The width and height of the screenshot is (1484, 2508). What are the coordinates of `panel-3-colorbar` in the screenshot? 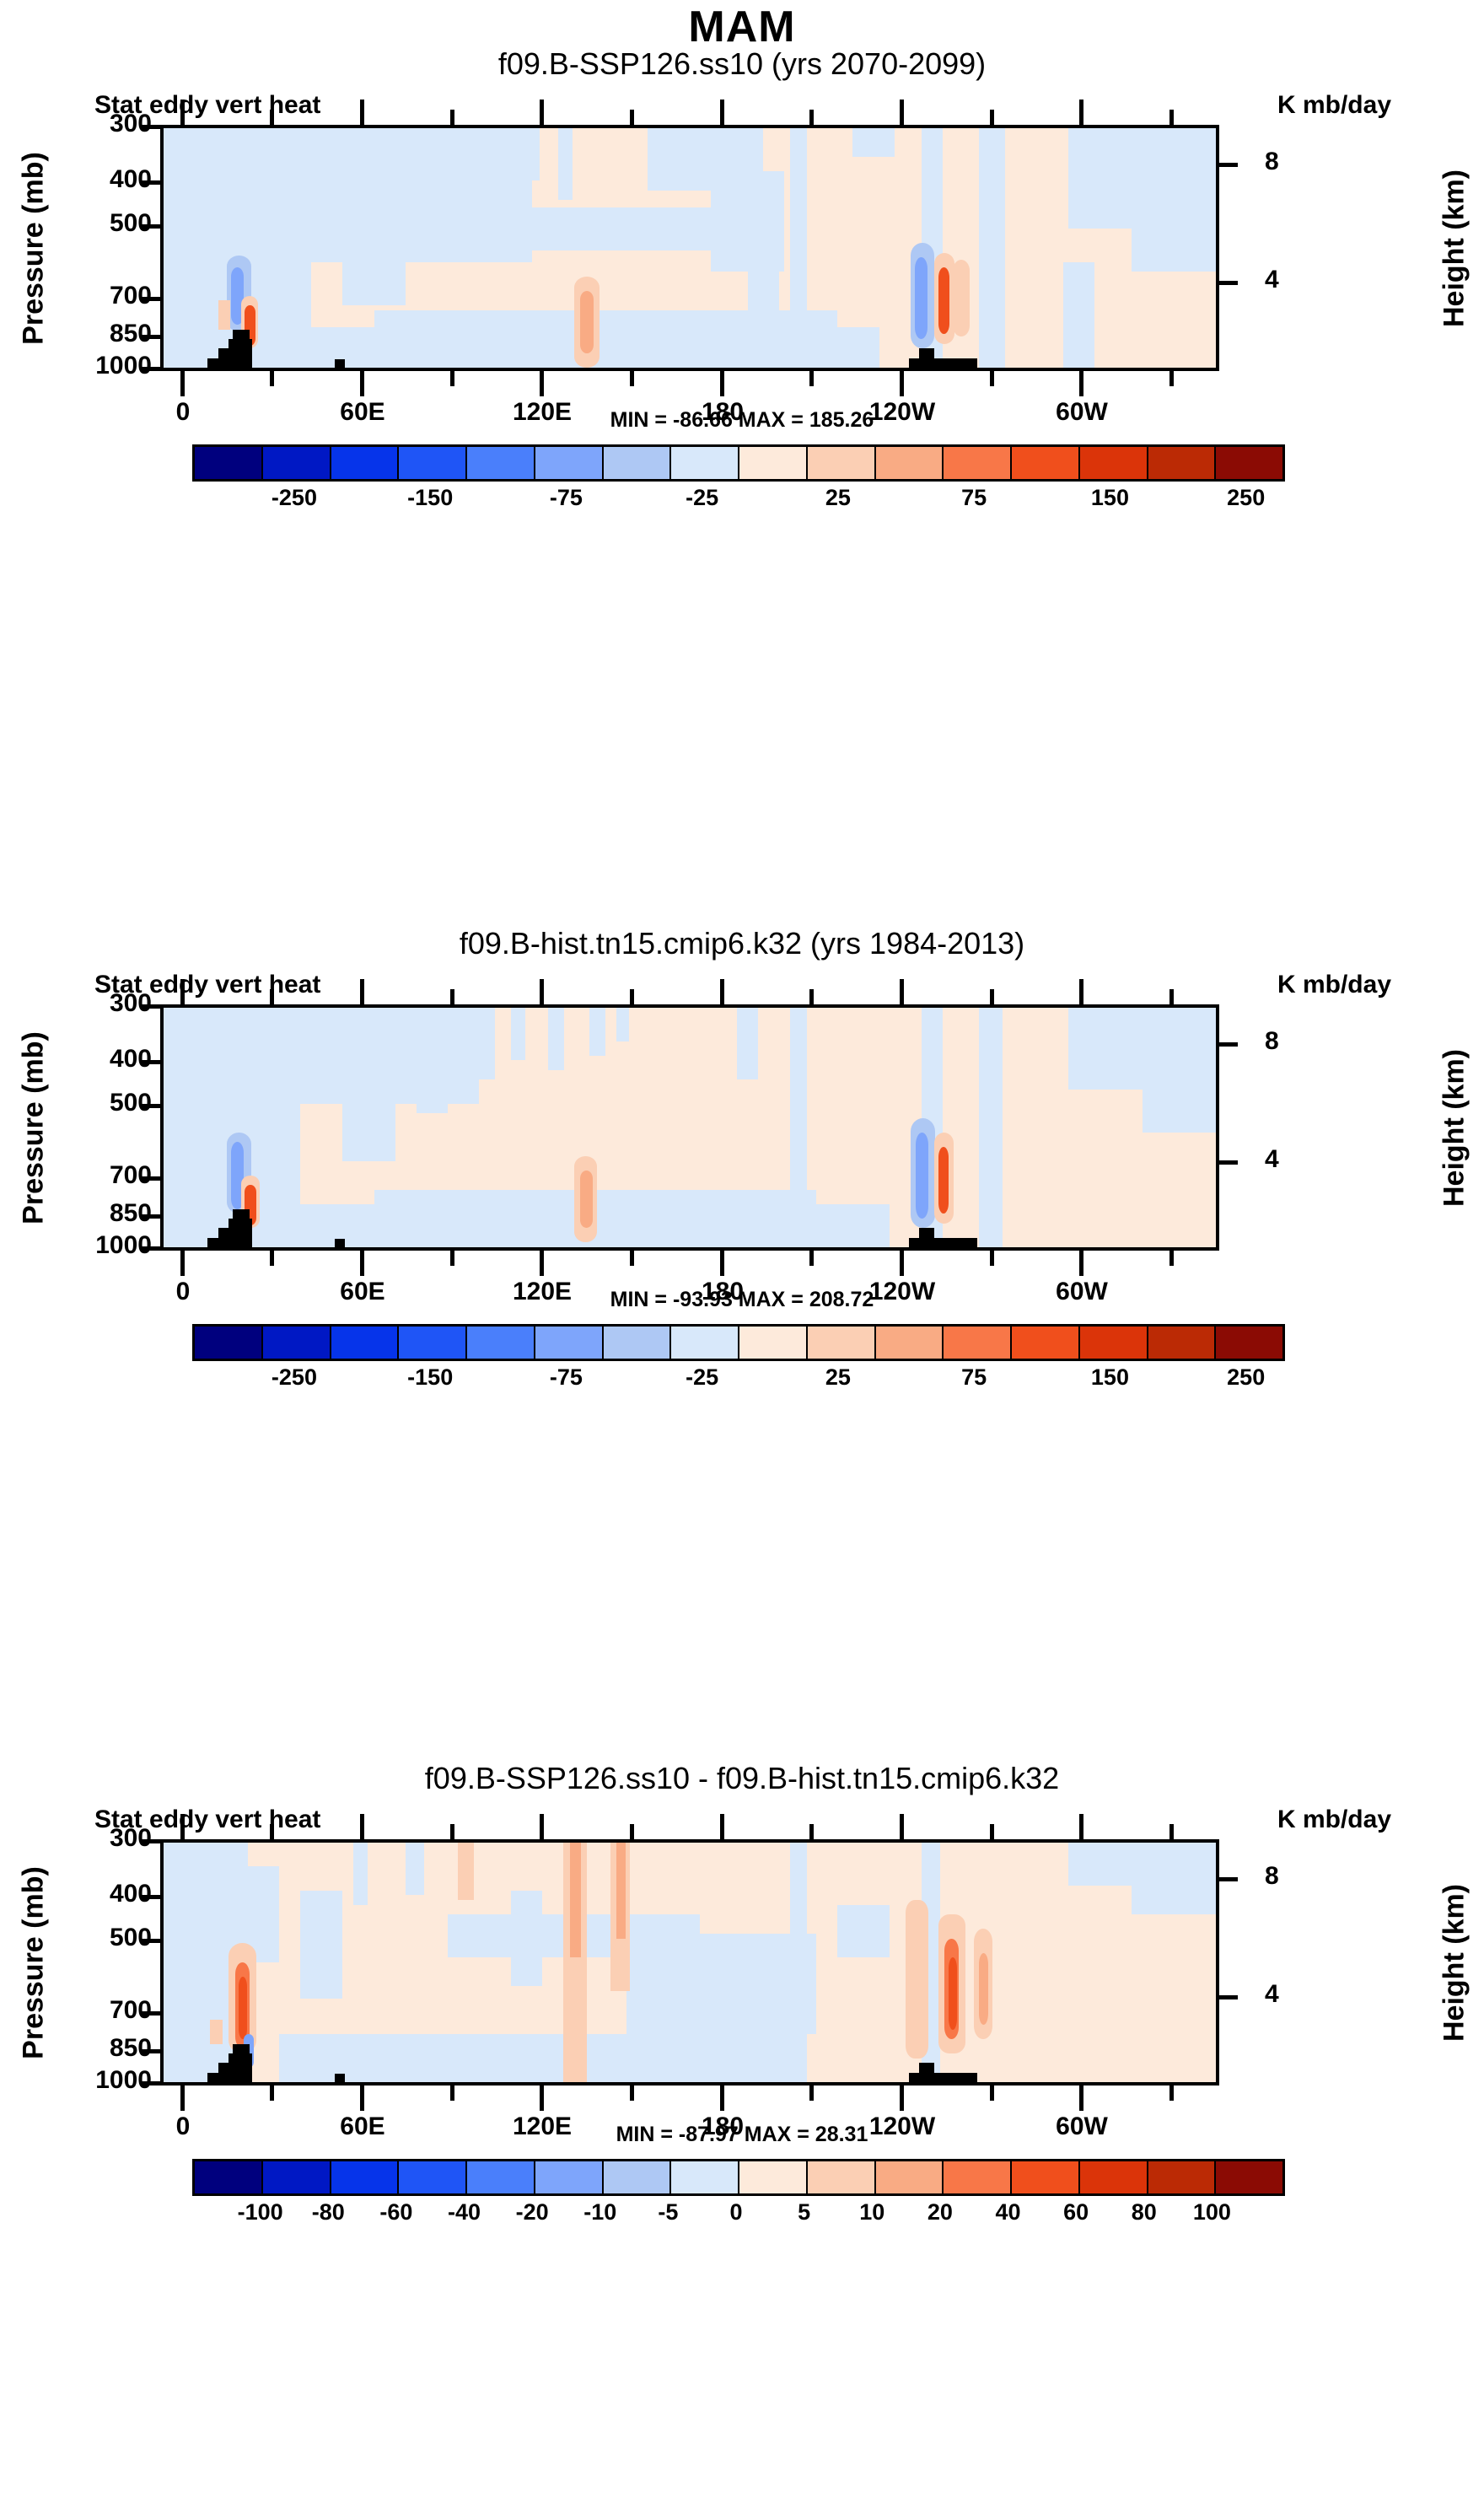 It's located at (738, 2177).